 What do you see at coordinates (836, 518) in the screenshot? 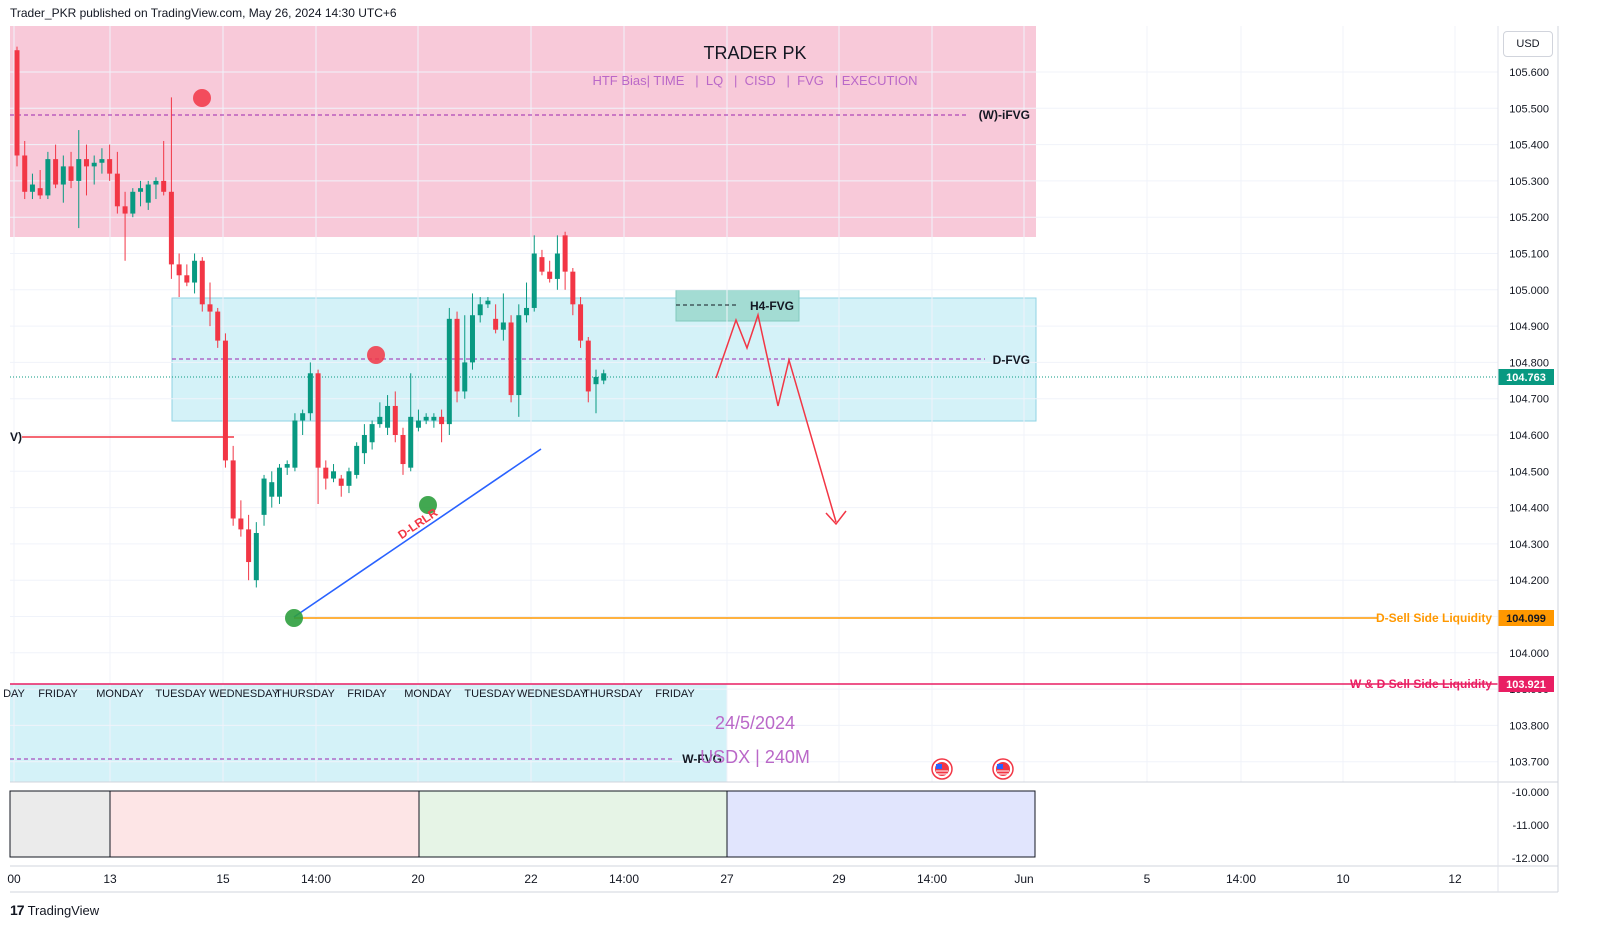
I see `projected-arrowhead` at bounding box center [836, 518].